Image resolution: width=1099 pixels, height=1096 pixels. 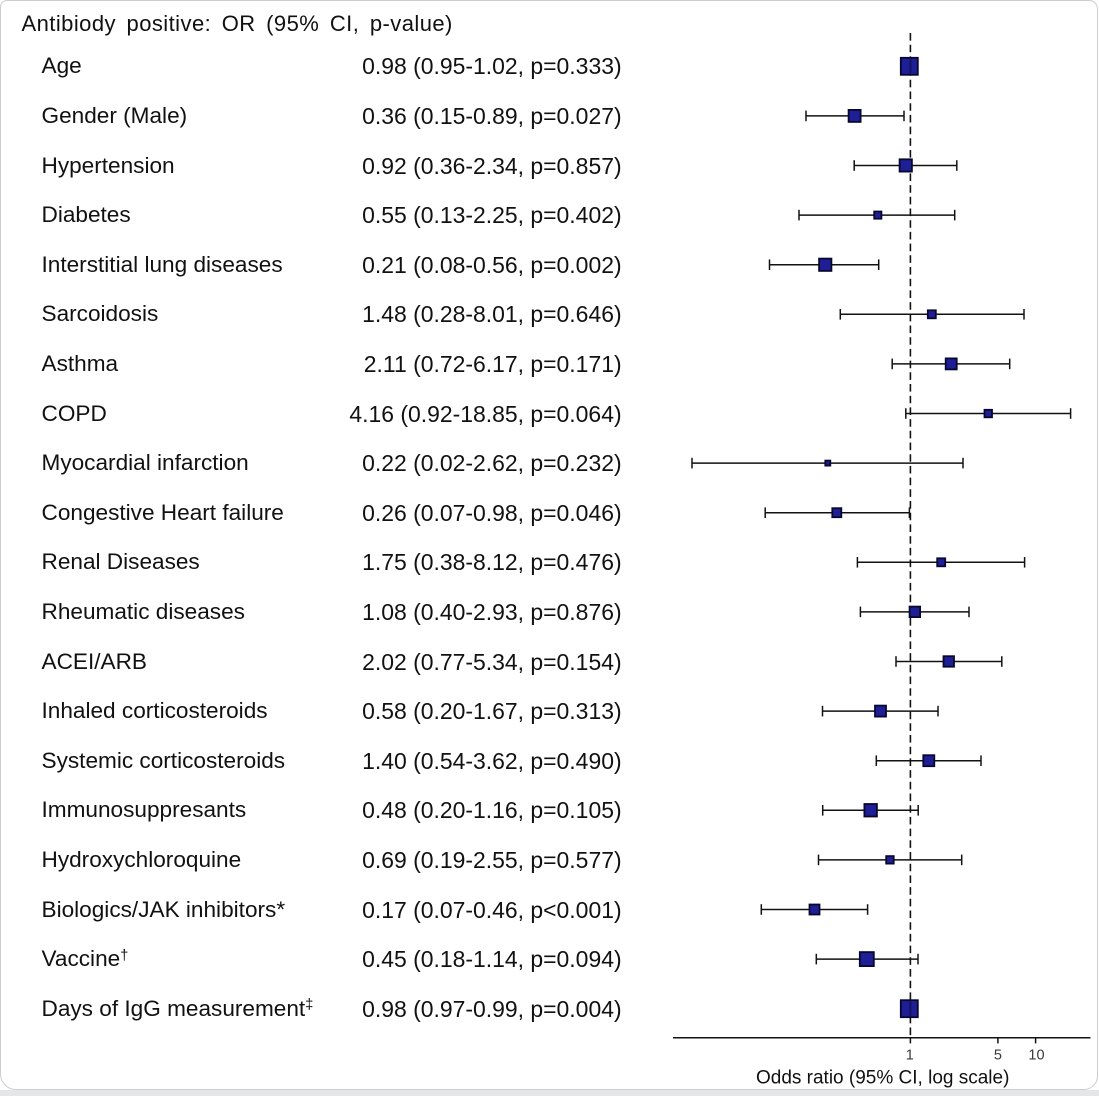 What do you see at coordinates (882, 1077) in the screenshot?
I see `svg-text: Odds ratio (95% CI, log scale)` at bounding box center [882, 1077].